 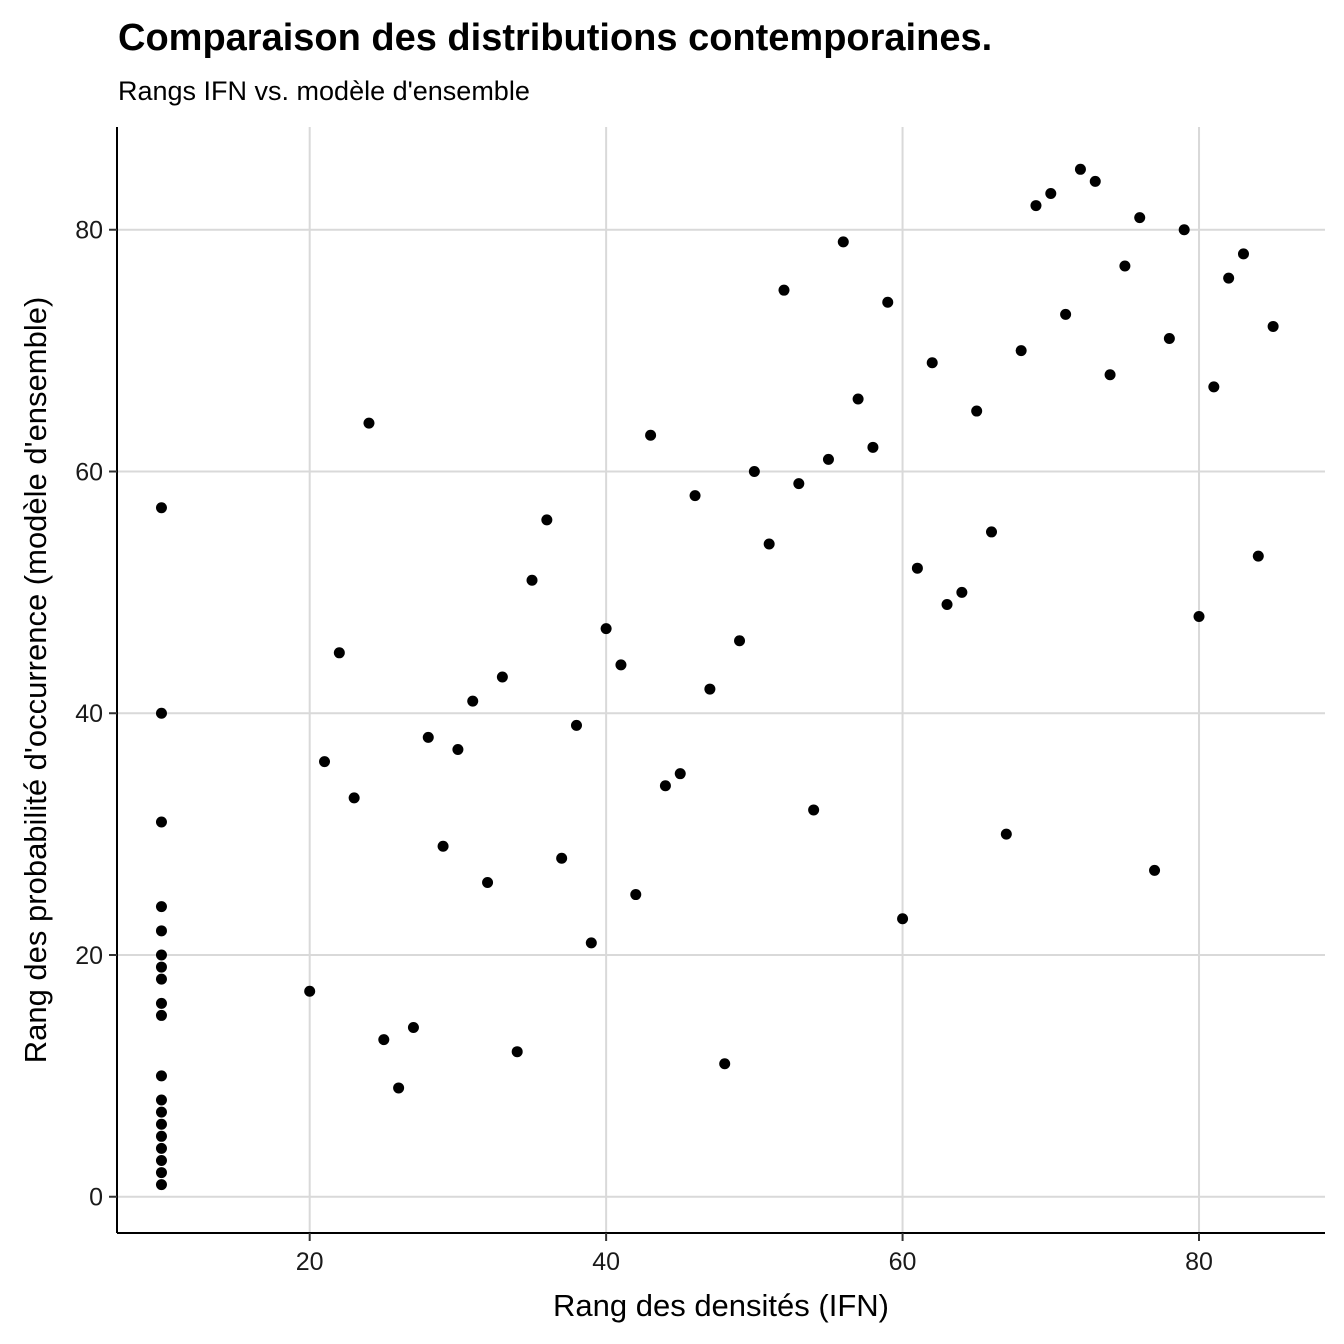 I want to click on x-tick-label: 80, so click(x=1199, y=1262).